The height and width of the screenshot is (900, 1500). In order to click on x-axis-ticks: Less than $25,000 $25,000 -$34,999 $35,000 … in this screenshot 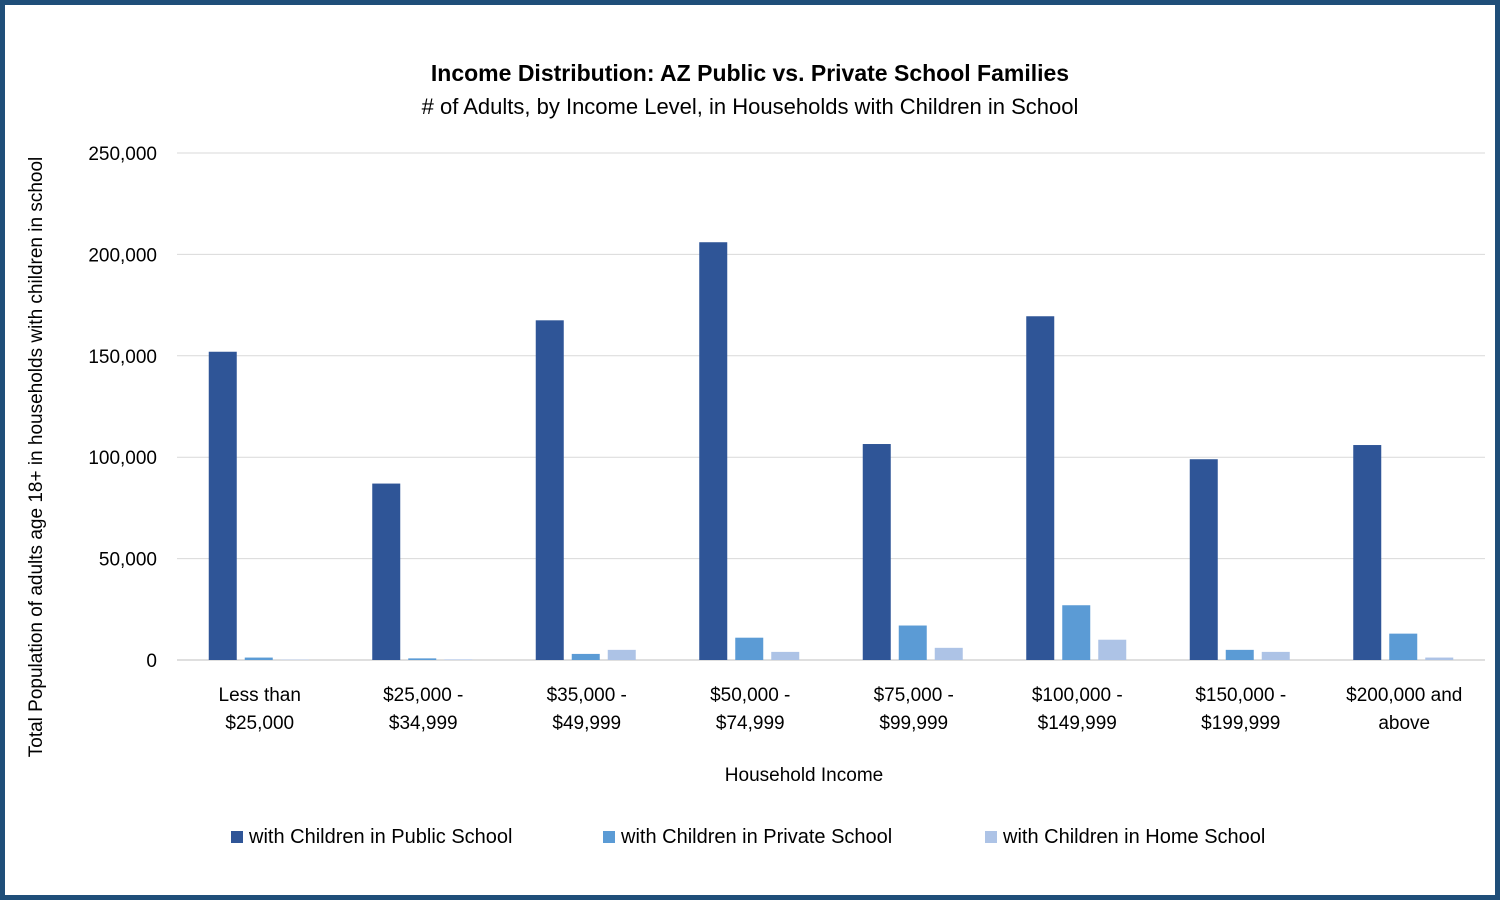, I will do `click(841, 709)`.